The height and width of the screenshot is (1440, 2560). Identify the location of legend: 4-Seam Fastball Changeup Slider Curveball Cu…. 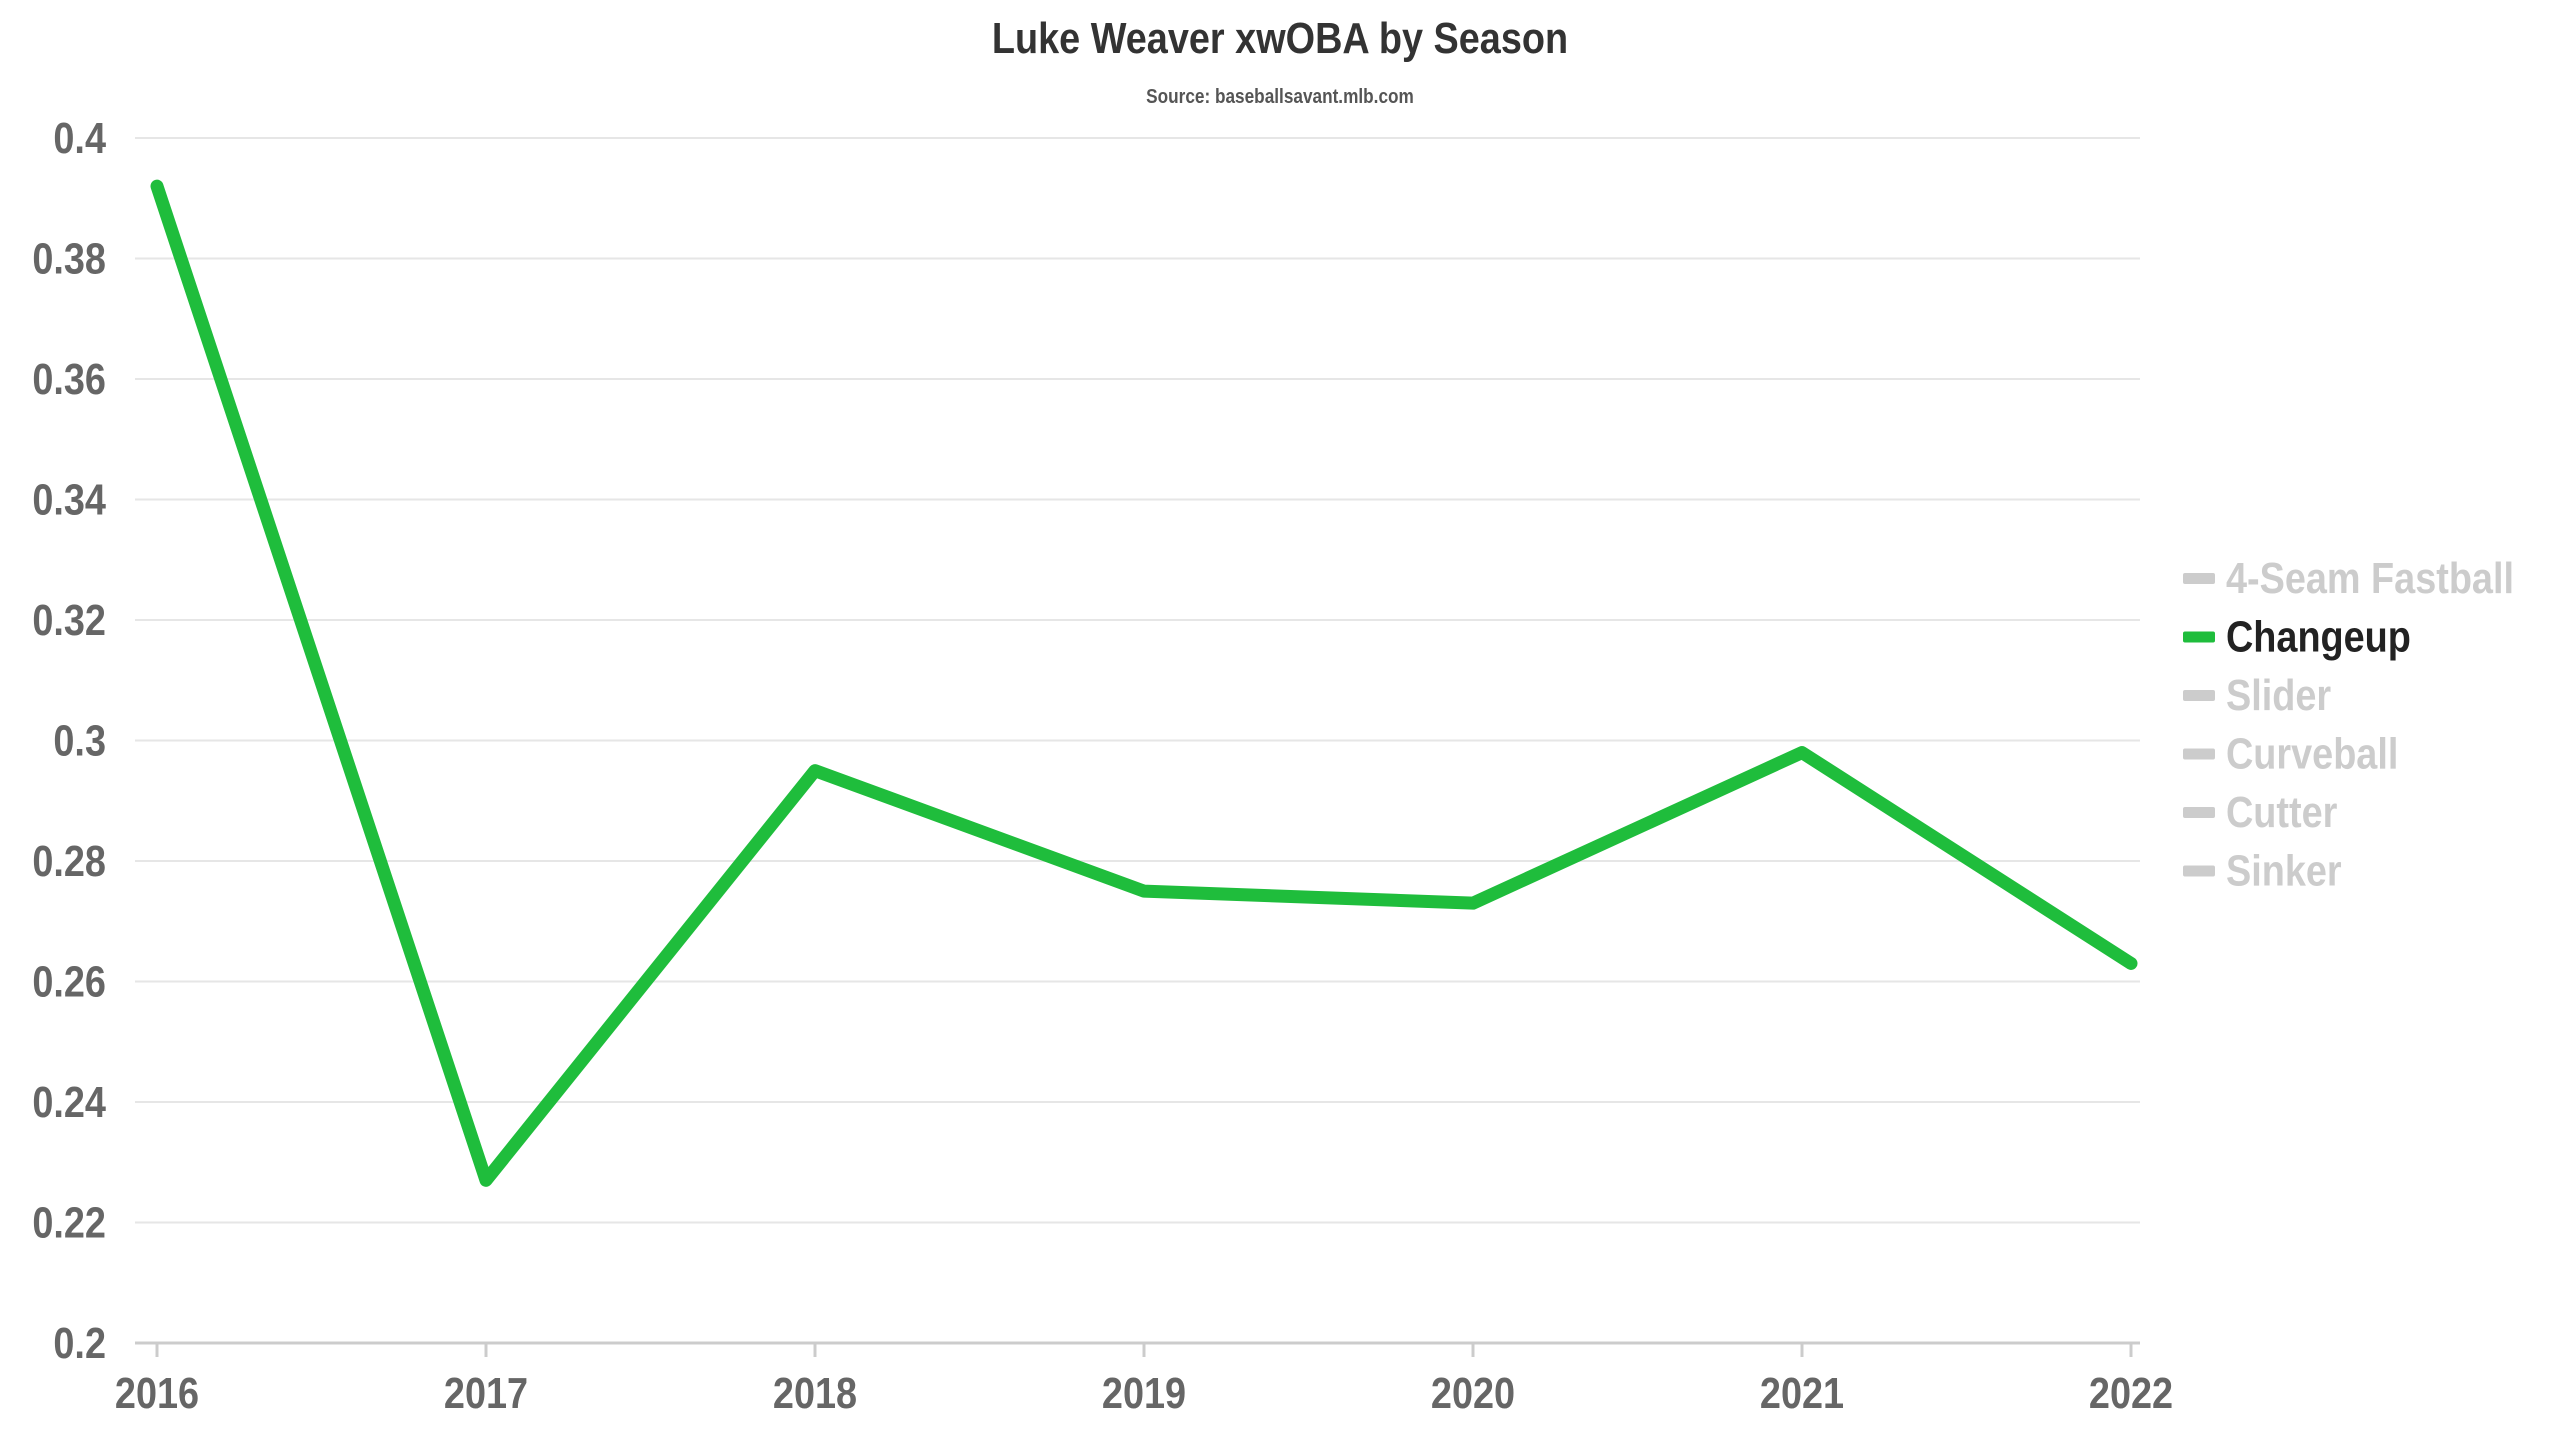
(2348, 724).